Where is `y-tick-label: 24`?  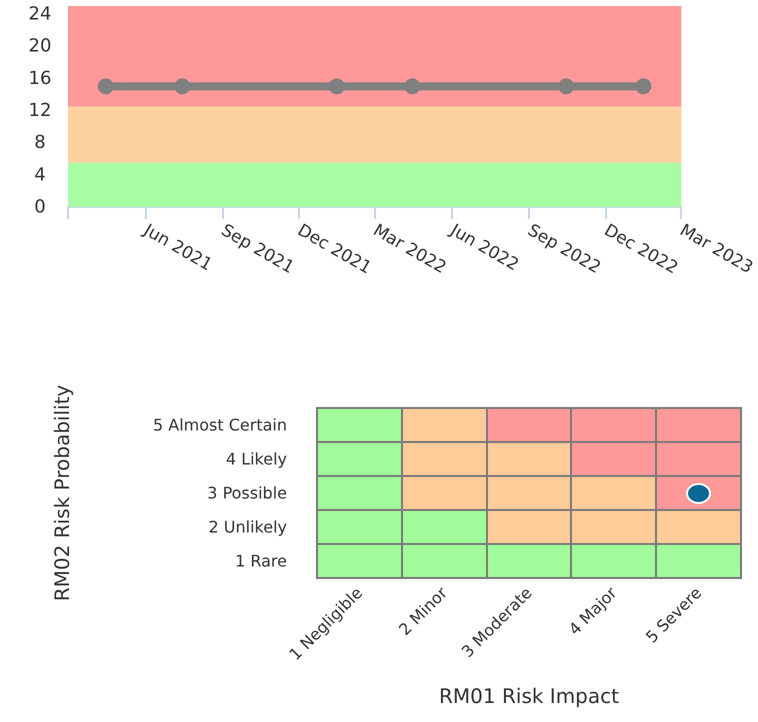 y-tick-label: 24 is located at coordinates (40, 14).